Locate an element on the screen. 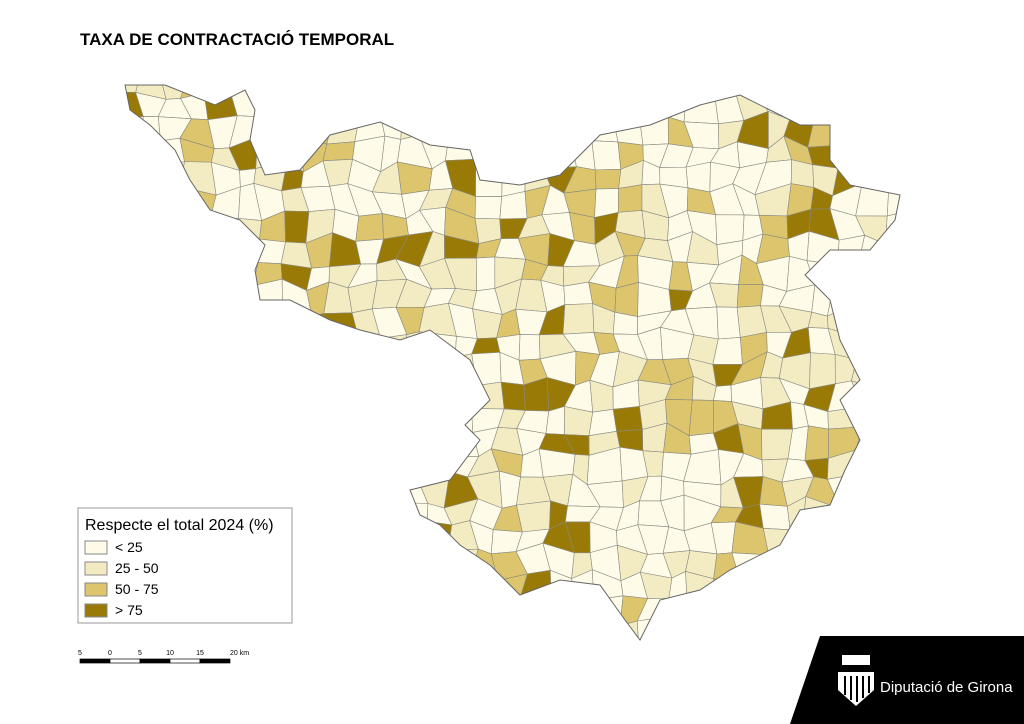  logo-emblem is located at coordinates (856, 680).